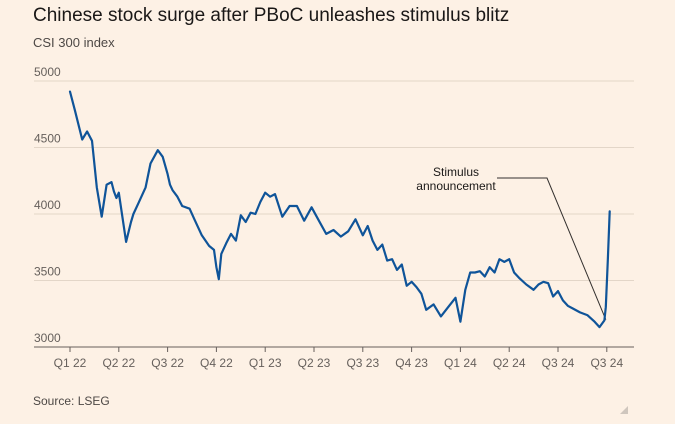 This screenshot has height=424, width=675. What do you see at coordinates (265, 363) in the screenshot?
I see `x-tick-label-4: Q1 23` at bounding box center [265, 363].